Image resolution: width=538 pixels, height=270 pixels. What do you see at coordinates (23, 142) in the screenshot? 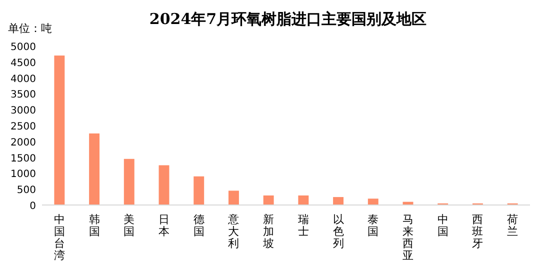
I see `ytick: 2000` at bounding box center [23, 142].